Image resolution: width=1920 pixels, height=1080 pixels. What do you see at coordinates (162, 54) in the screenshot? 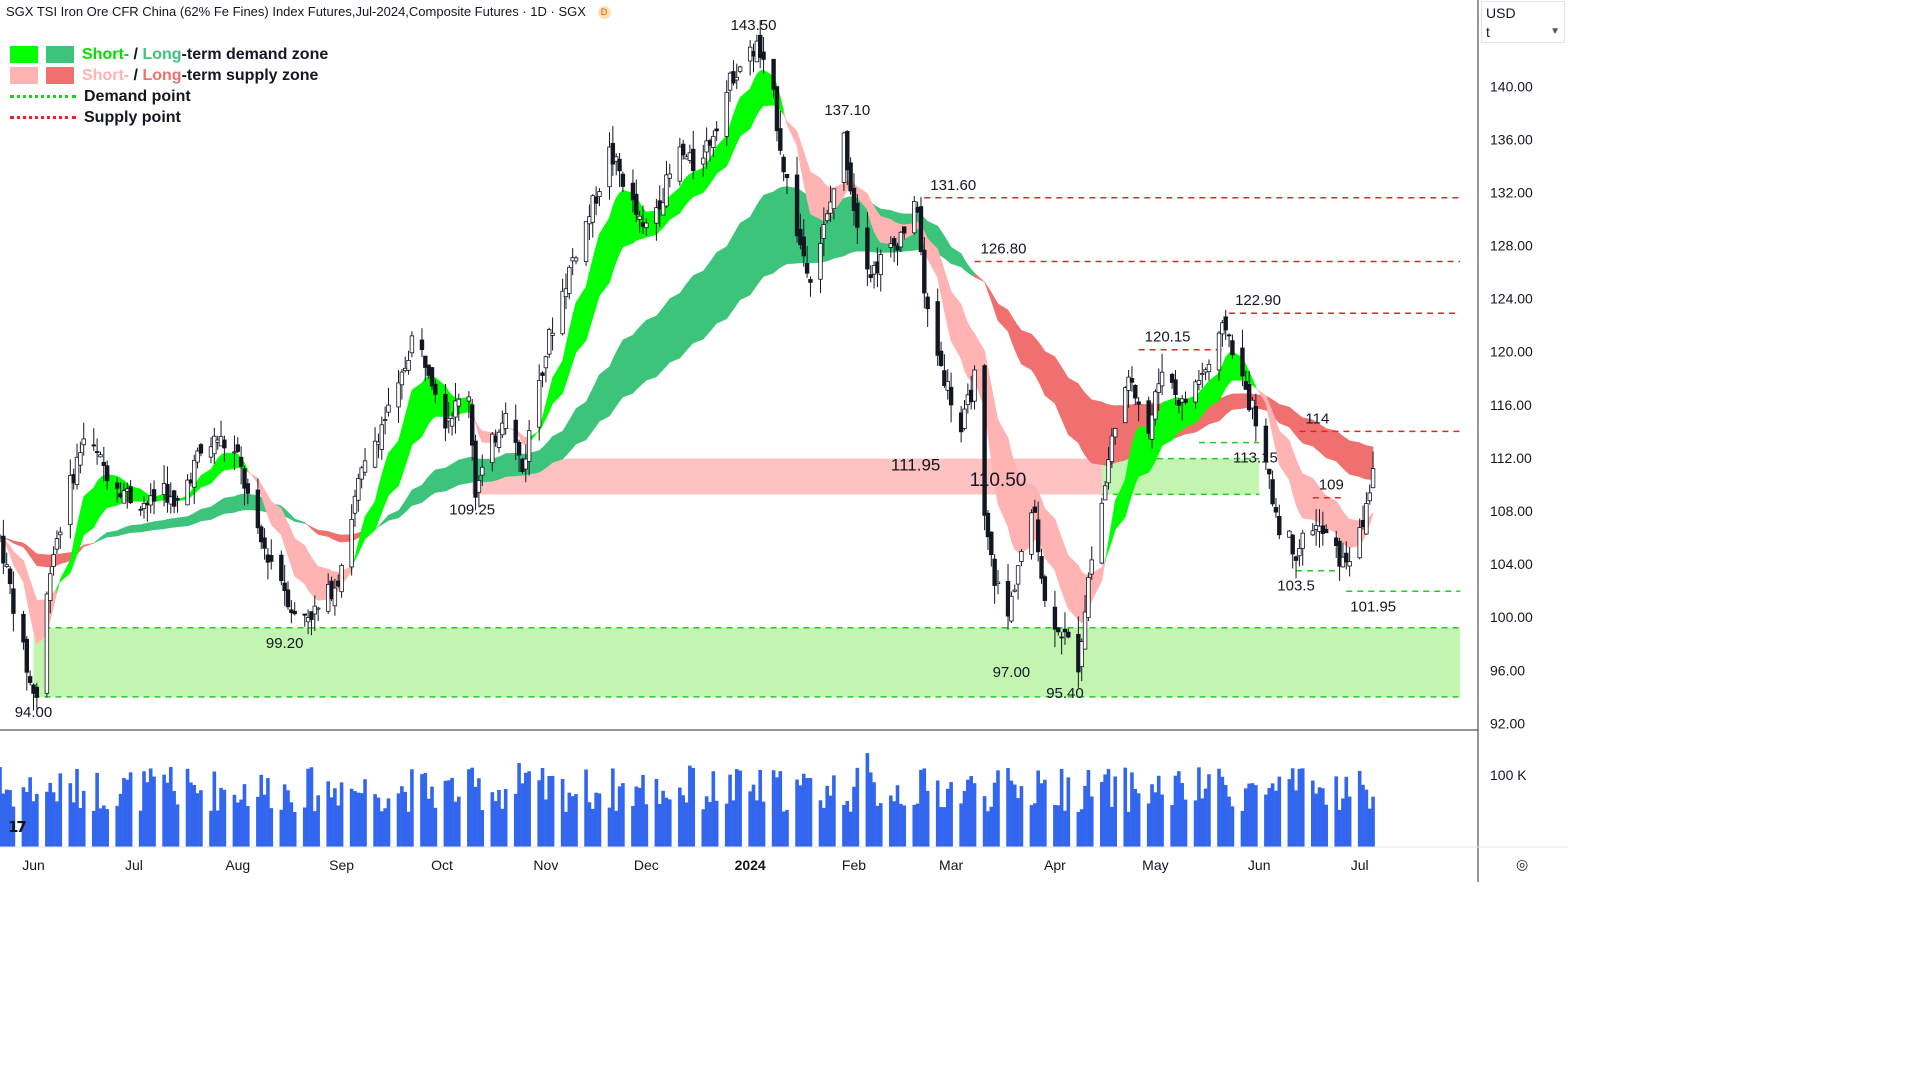
I see `legend-long-text: Long` at bounding box center [162, 54].